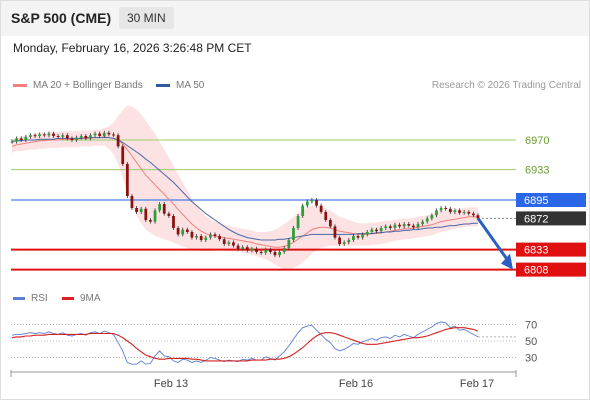 The image size is (590, 400). What do you see at coordinates (245, 344) in the screenshot?
I see `rsi-9ma-line` at bounding box center [245, 344].